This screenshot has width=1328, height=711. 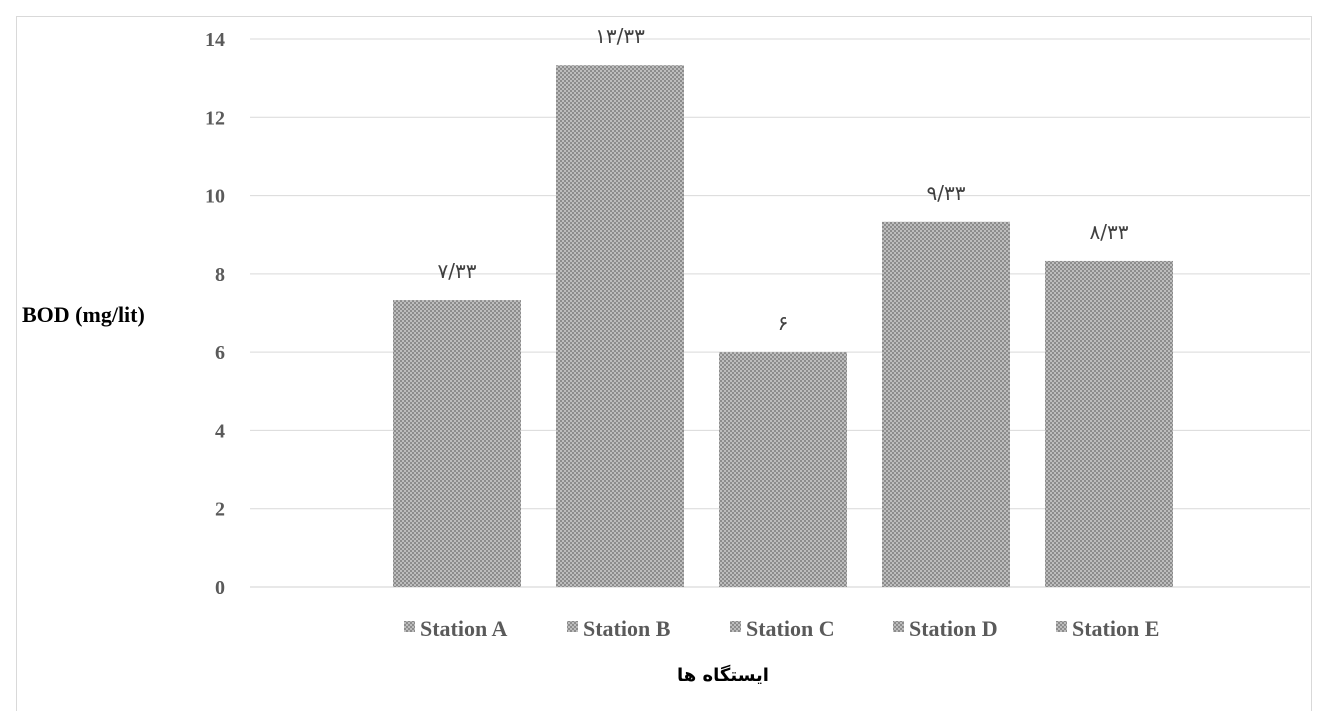 I want to click on legend-item: Station D, so click(x=945, y=628).